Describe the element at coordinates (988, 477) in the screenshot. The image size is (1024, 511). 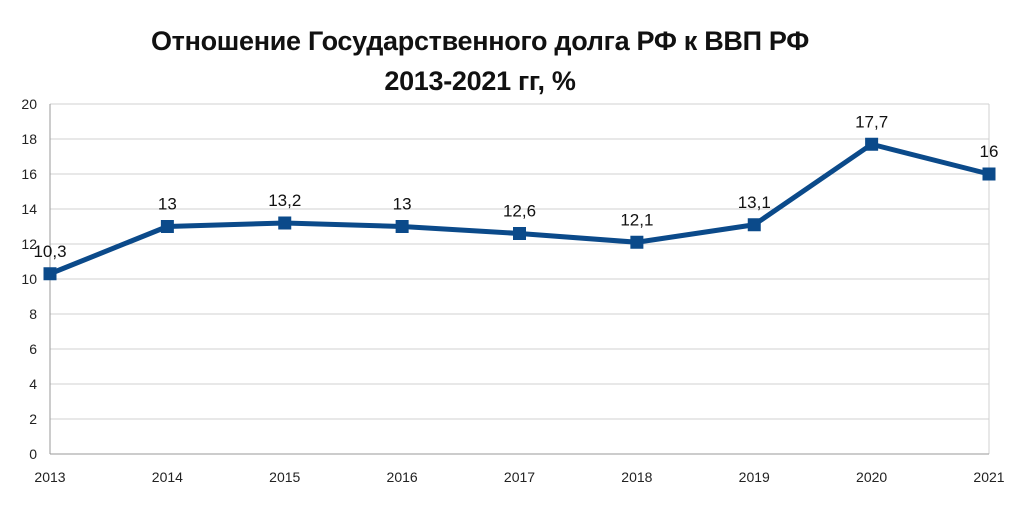
I see `x-tick-label: 2021` at that location.